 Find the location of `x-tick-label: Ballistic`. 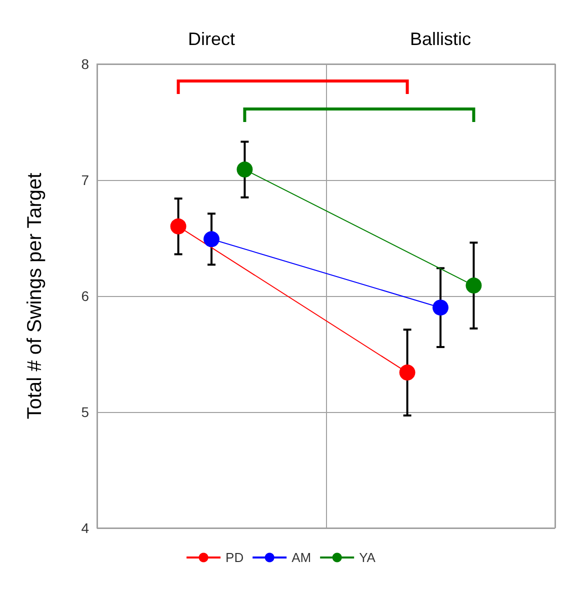

x-tick-label: Ballistic is located at coordinates (441, 39).